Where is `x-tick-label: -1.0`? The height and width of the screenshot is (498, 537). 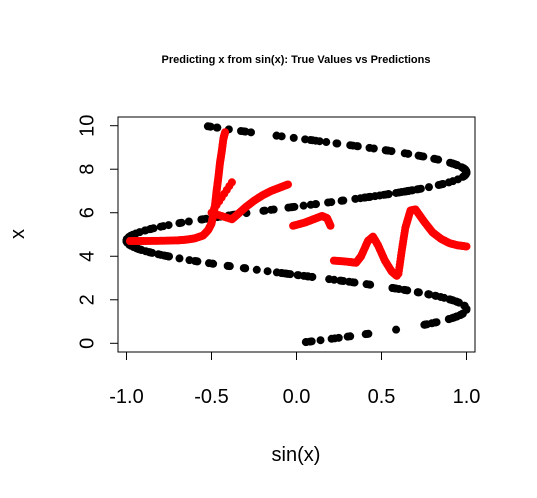 x-tick-label: -1.0 is located at coordinates (126, 397).